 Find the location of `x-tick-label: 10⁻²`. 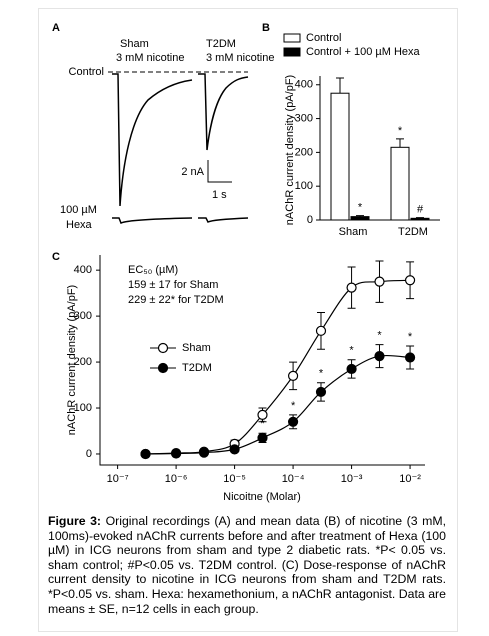

x-tick-label: 10⁻² is located at coordinates (410, 479).